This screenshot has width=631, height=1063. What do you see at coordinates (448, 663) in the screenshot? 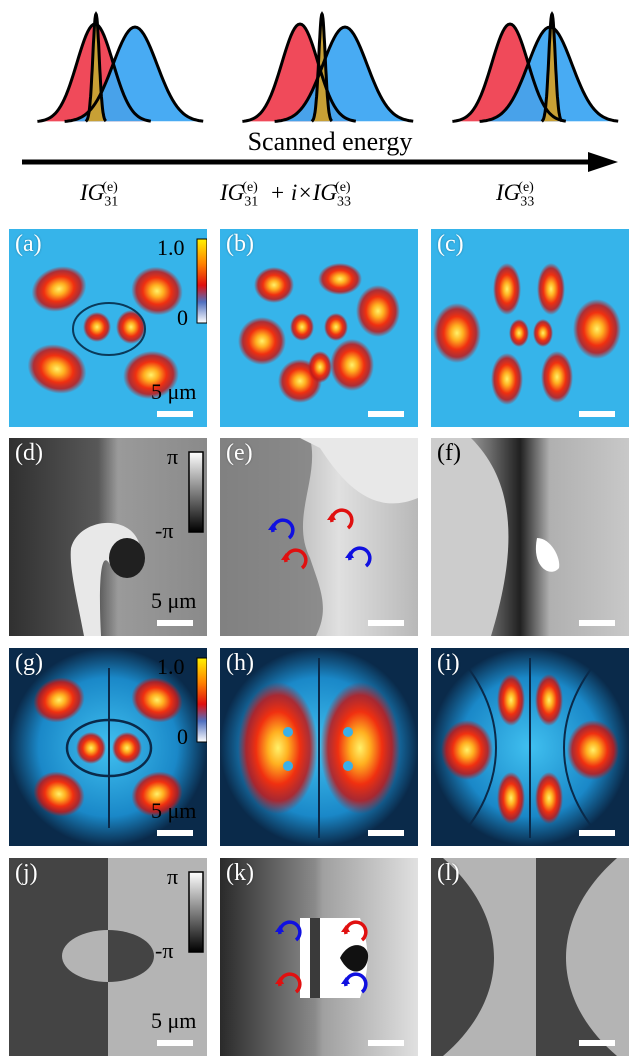
I see `panel-label: (i)` at bounding box center [448, 663].